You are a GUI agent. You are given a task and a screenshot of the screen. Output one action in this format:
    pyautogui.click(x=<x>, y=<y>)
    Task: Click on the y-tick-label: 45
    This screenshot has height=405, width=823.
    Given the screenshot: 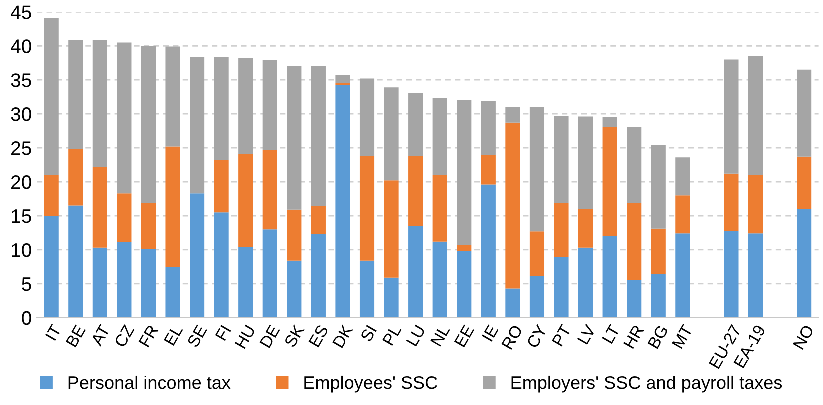 What is the action you would take?
    pyautogui.click(x=21, y=13)
    